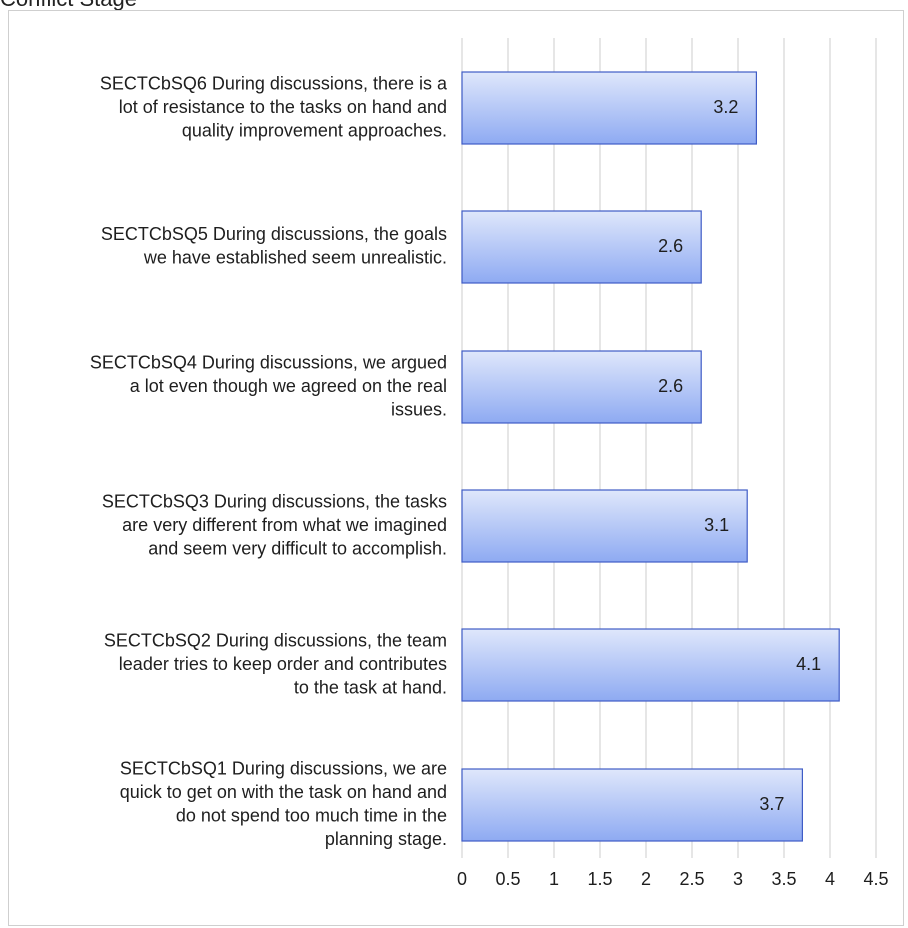 The image size is (908, 928). Describe the element at coordinates (725, 107) in the screenshot. I see `data-label-0: 3.2` at that location.